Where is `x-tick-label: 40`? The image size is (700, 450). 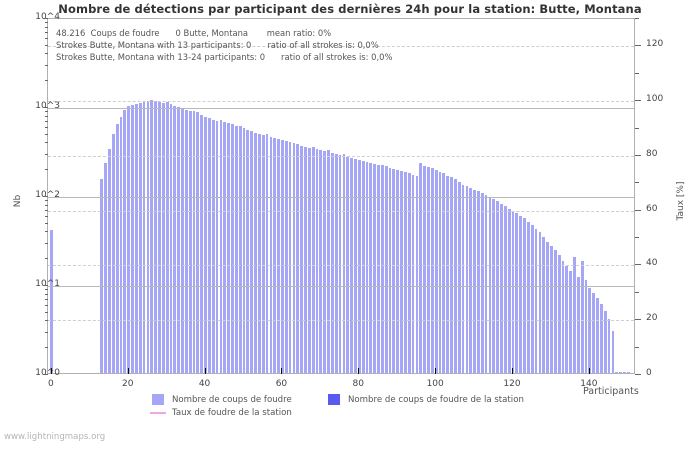
x-tick-label: 40 is located at coordinates (204, 384).